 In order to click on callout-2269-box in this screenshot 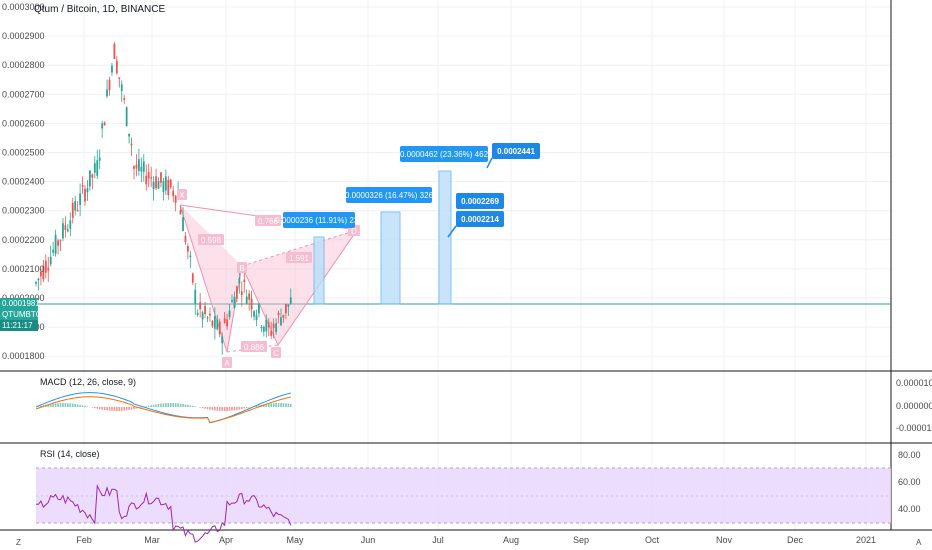, I will do `click(480, 201)`.